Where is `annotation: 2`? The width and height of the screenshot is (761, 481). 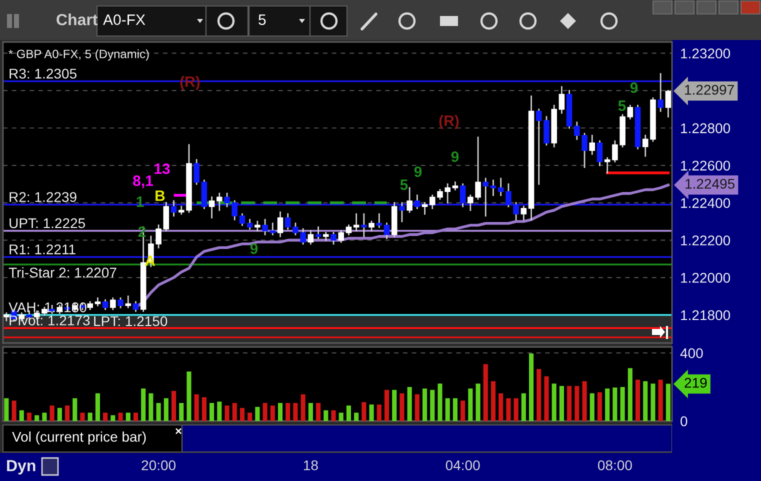 annotation: 2 is located at coordinates (142, 231).